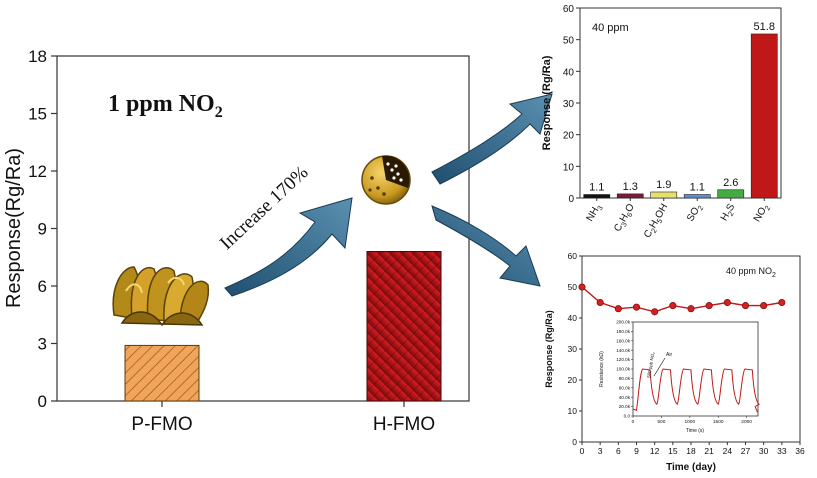 This screenshot has width=817, height=478. Describe the element at coordinates (746, 451) in the screenshot. I see `stability-x-tick-label: 27` at that location.